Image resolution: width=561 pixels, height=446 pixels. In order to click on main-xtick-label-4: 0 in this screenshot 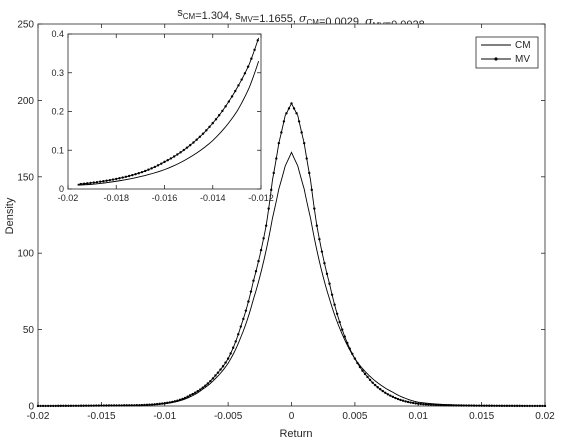, I will do `click(292, 416)`.